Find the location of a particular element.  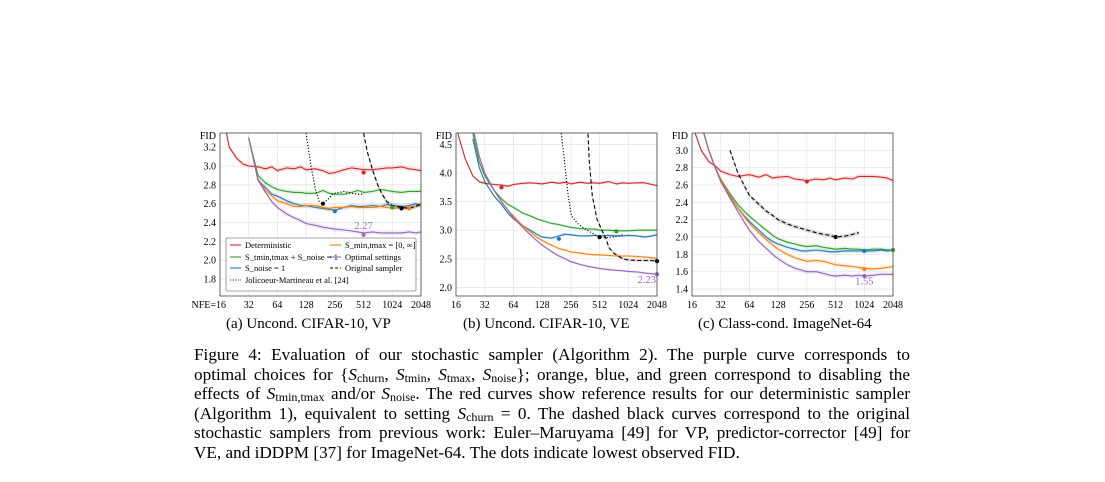

y-tick-label: 1.8 is located at coordinates (682, 255).